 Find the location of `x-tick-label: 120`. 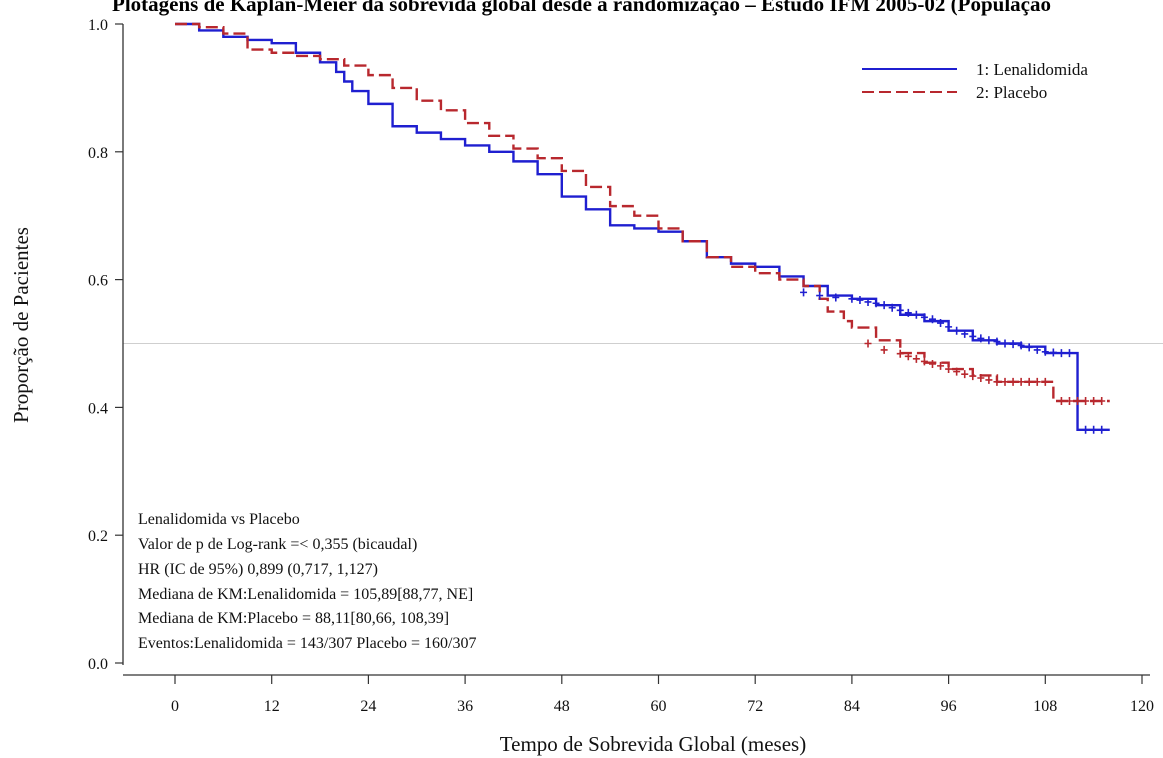

x-tick-label: 120 is located at coordinates (1142, 706).